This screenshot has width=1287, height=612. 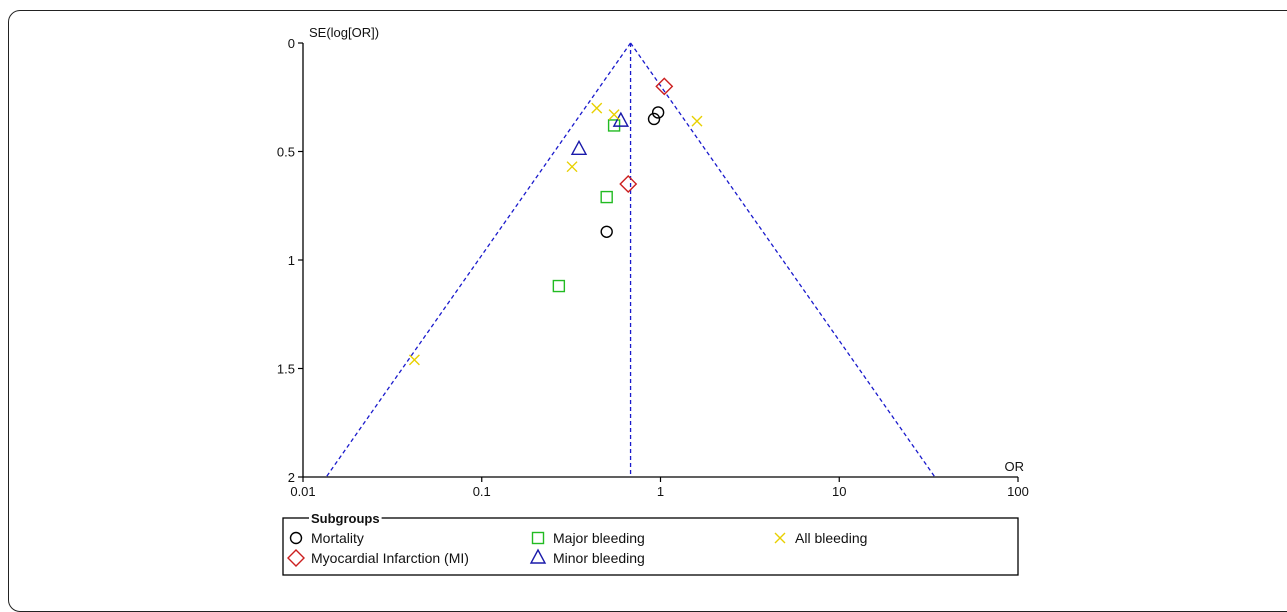 What do you see at coordinates (780, 538) in the screenshot?
I see `legend-marker-x` at bounding box center [780, 538].